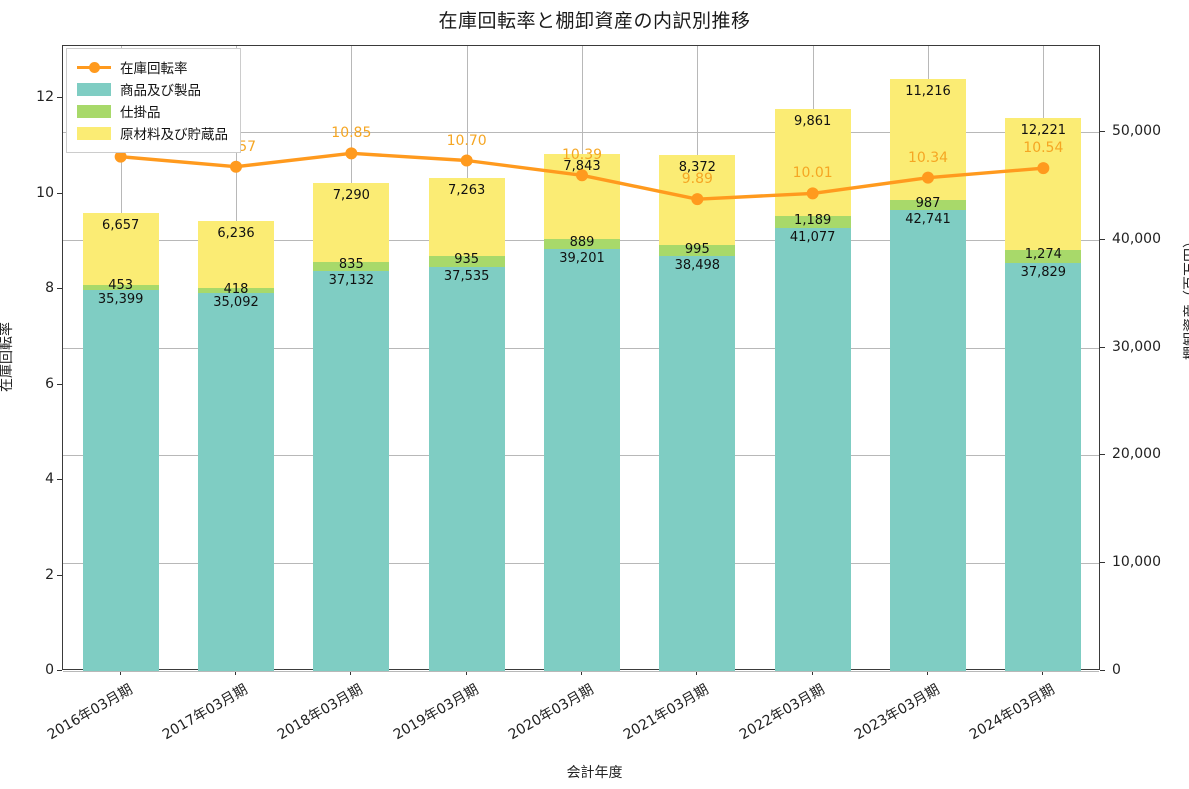  What do you see at coordinates (582, 258) in the screenshot?
I see `bar-value-label-merchandise: 39,201` at bounding box center [582, 258].